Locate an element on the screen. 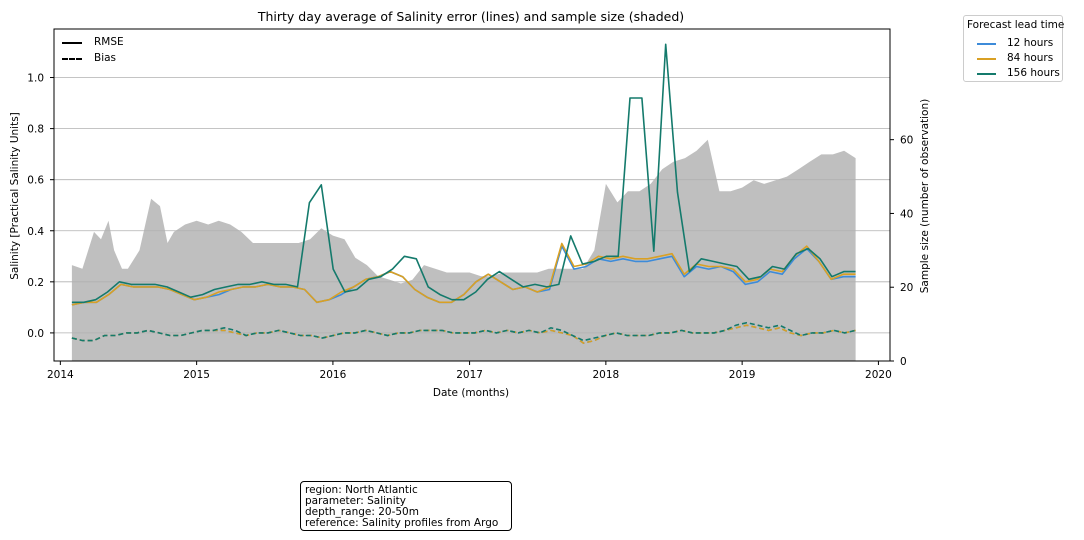 This screenshot has width=1084, height=540. dashed-line-swatch is located at coordinates (72, 59).